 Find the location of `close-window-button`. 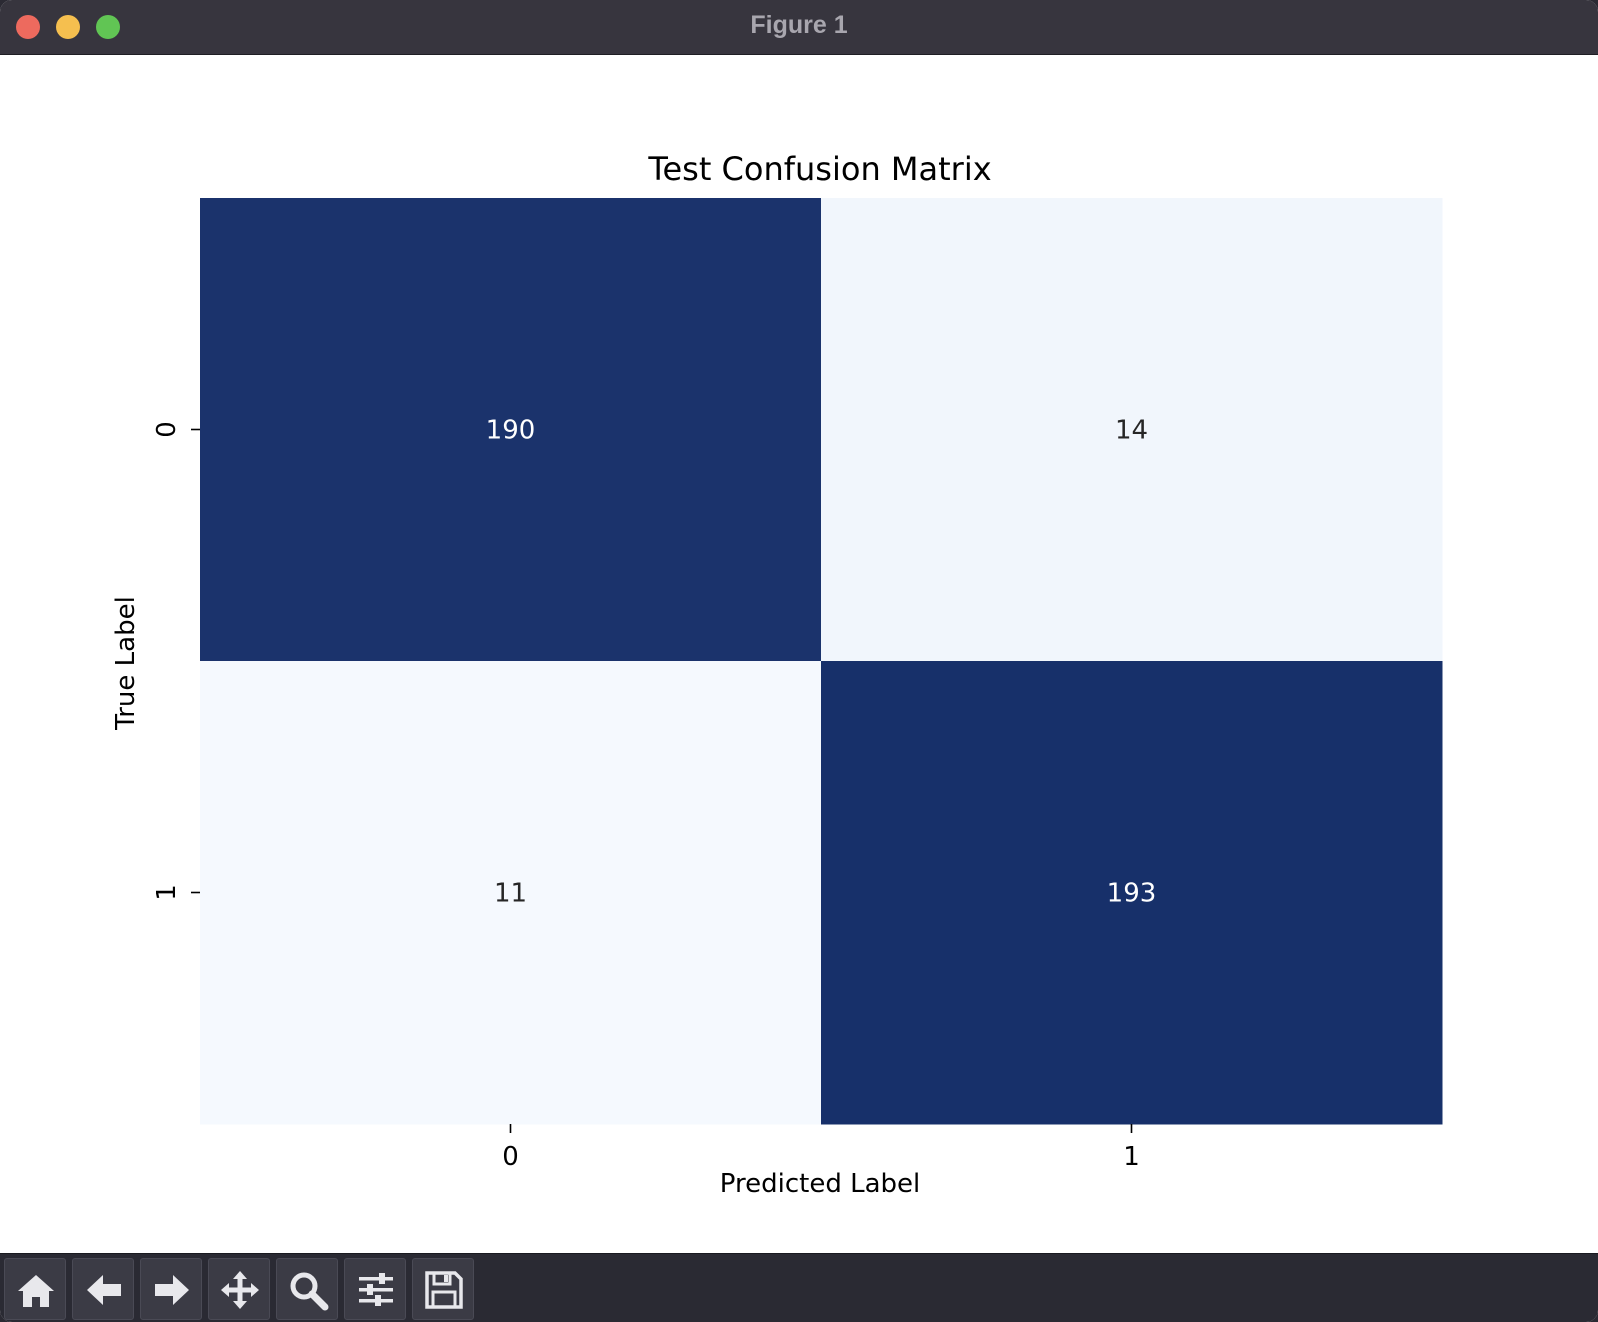

close-window-button is located at coordinates (28, 27).